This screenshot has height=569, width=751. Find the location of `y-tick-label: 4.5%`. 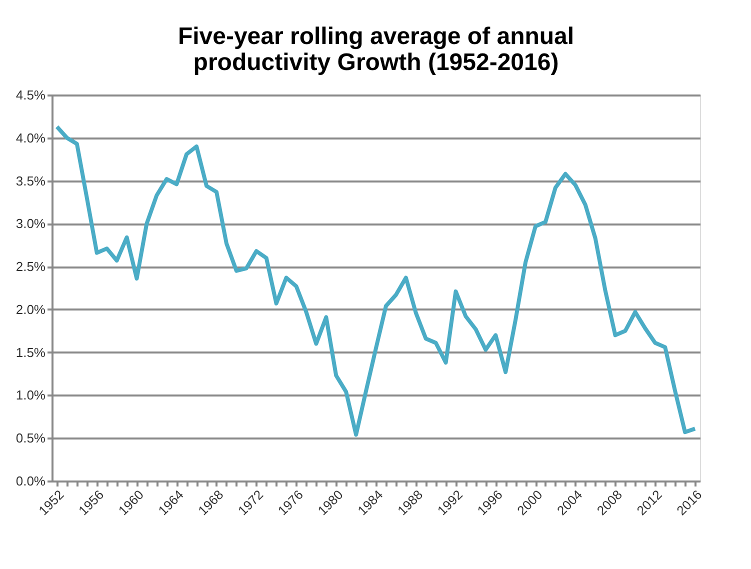

y-tick-label: 4.5% is located at coordinates (31, 95).